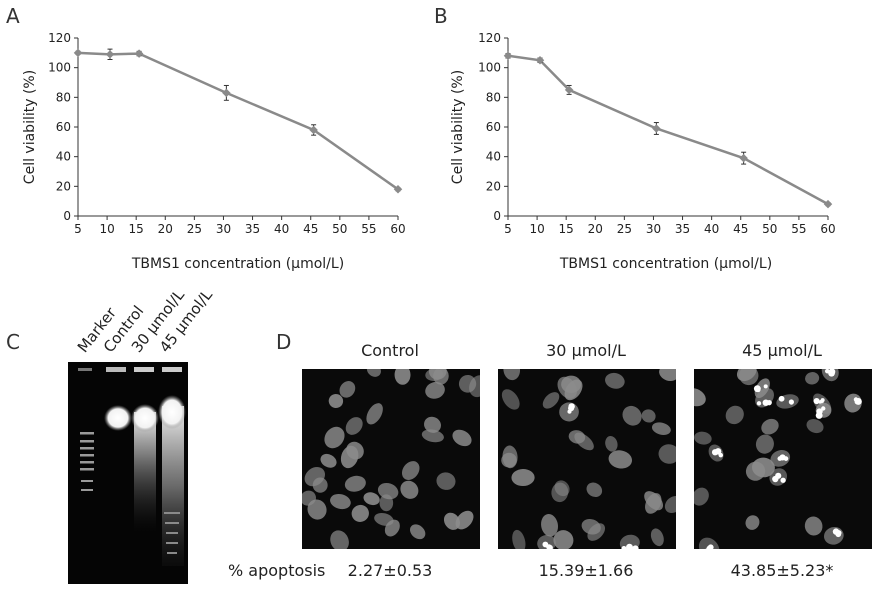  I want to click on x-tick-label: 40, so click(281, 229).